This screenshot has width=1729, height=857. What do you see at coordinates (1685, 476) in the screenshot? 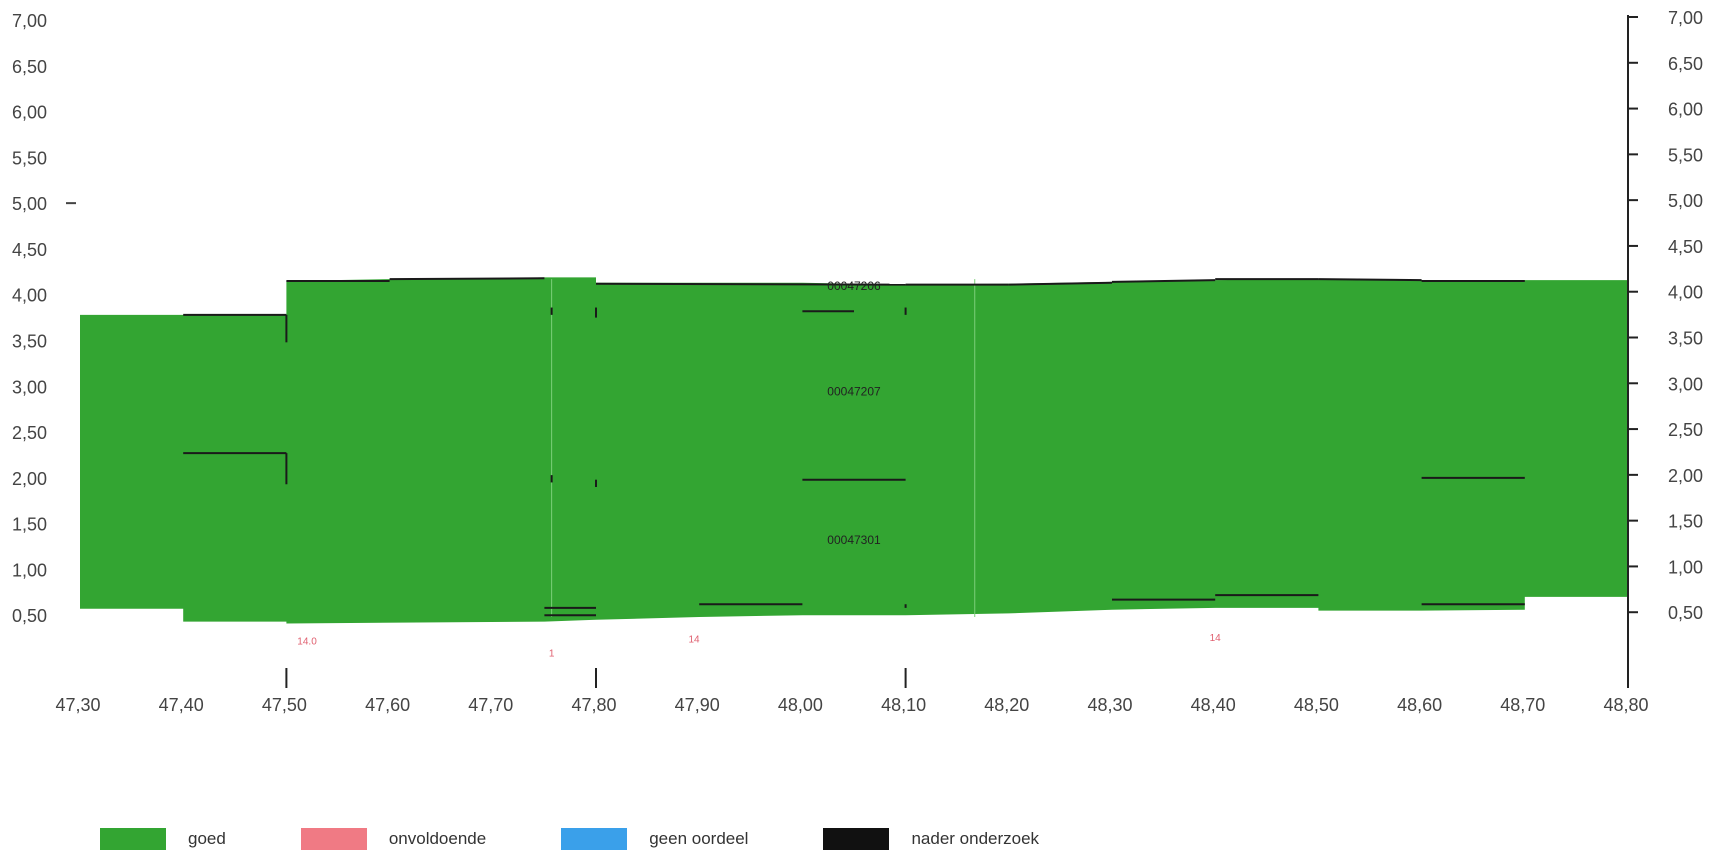
I see `y-tick-label-right: 2,00` at bounding box center [1685, 476].